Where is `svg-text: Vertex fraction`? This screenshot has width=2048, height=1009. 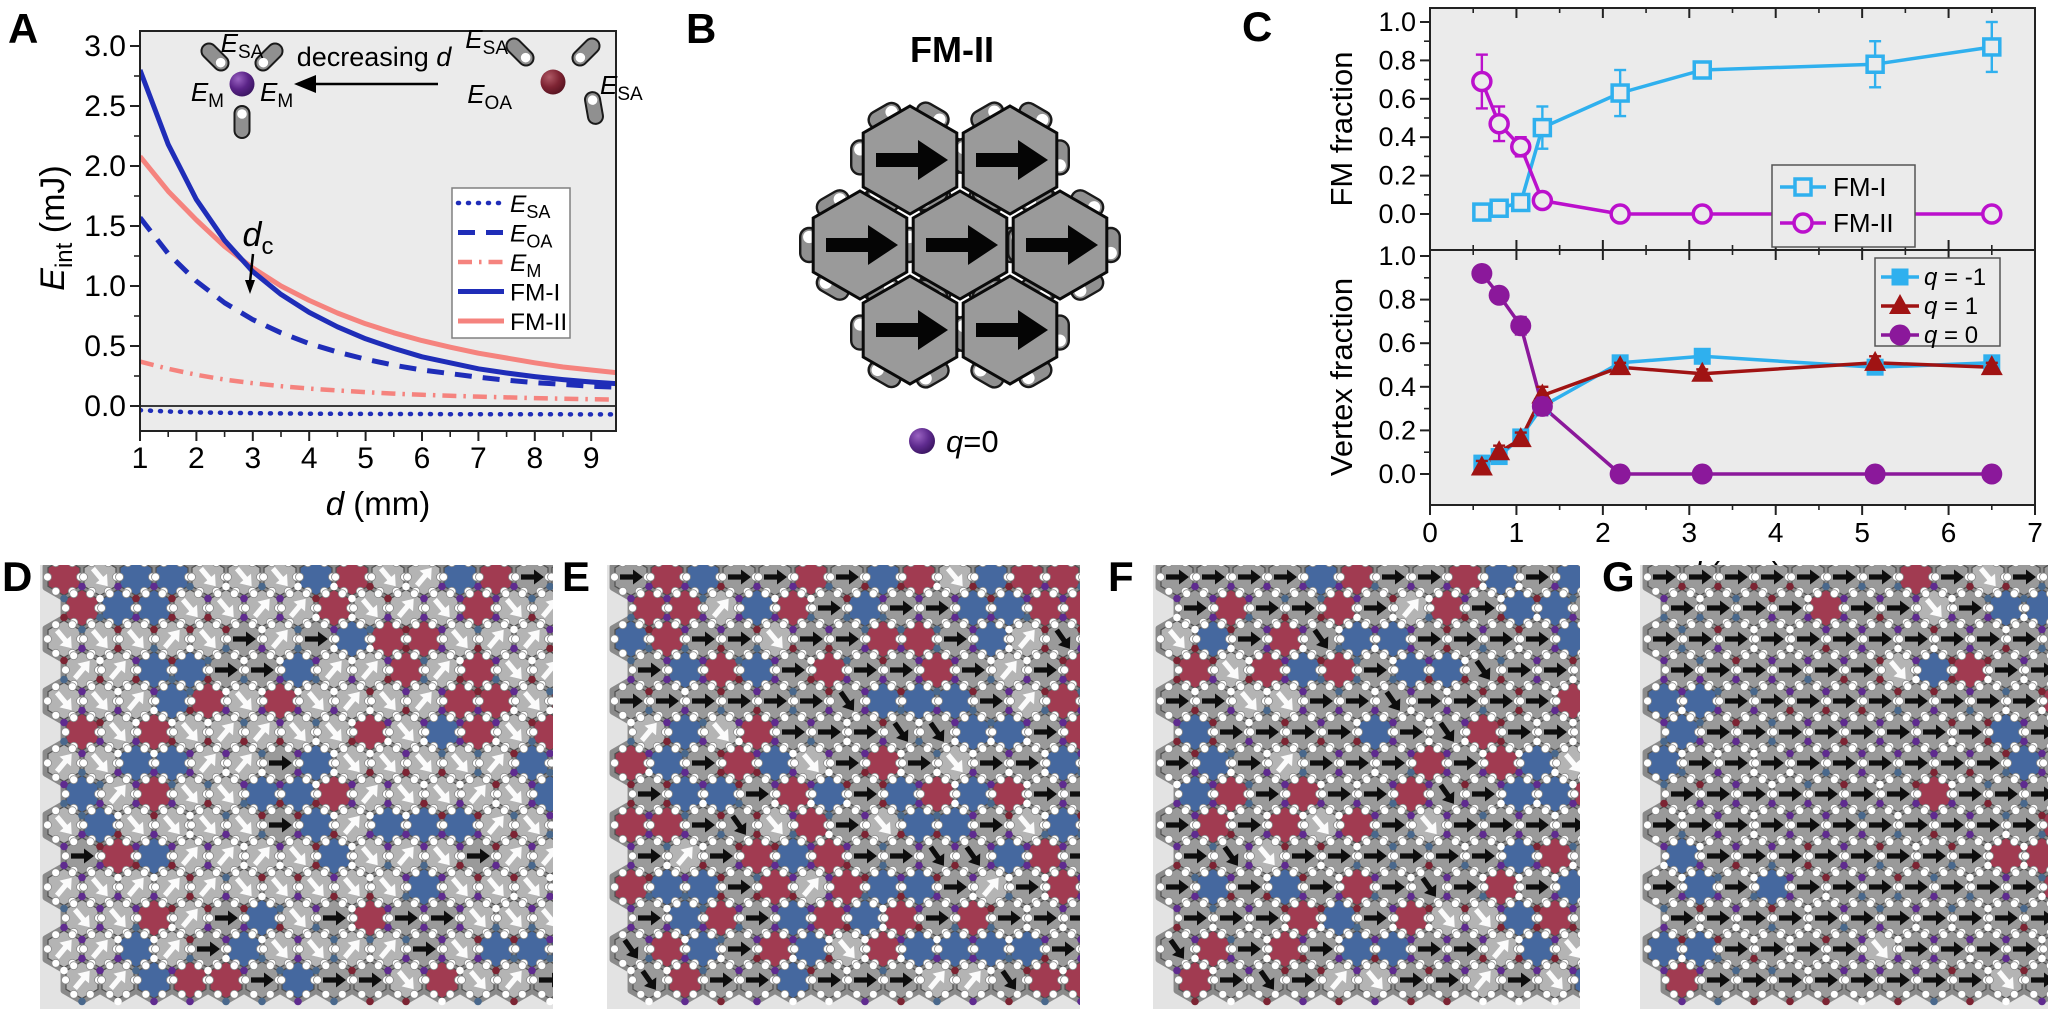
svg-text: Vertex fraction is located at coordinates (1341, 377).